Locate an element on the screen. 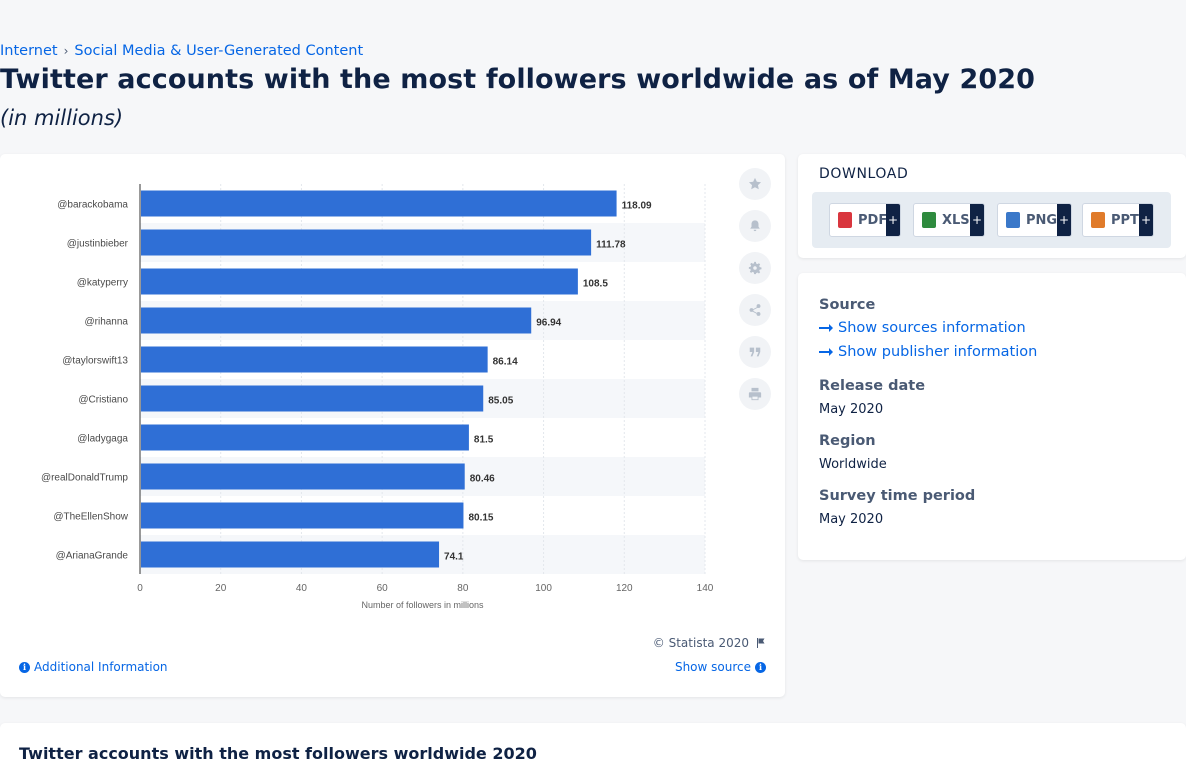  pdf-file-icon is located at coordinates (845, 220).